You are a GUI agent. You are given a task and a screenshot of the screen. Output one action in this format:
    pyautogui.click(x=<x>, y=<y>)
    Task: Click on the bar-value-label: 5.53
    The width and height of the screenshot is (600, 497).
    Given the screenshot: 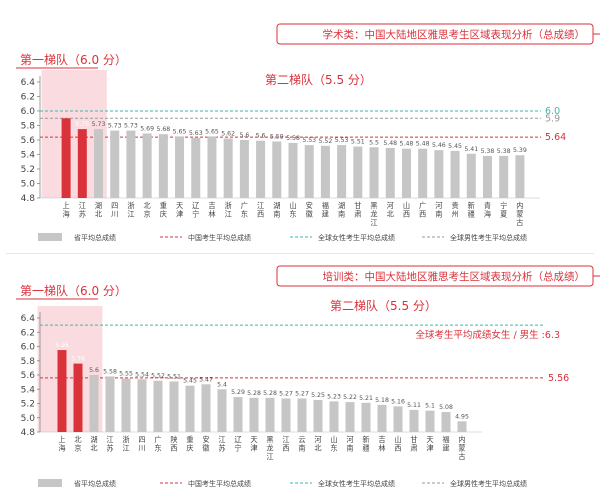 What is the action you would take?
    pyautogui.click(x=309, y=140)
    